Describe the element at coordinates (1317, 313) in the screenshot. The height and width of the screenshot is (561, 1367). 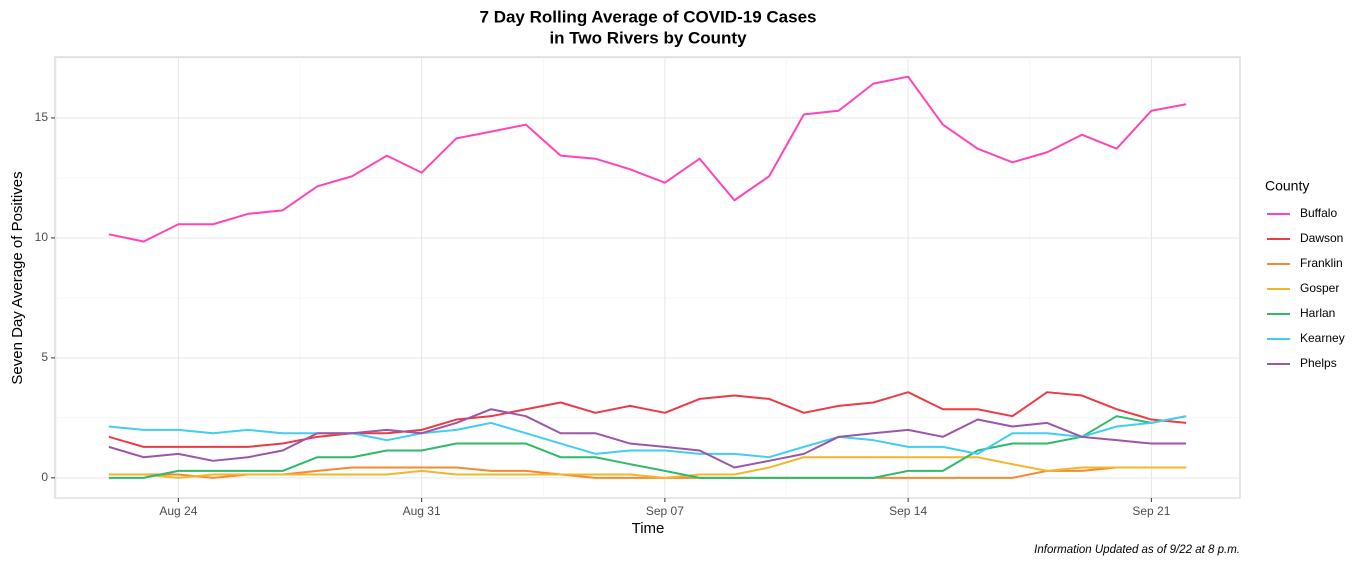
I see `legend-label: Harlan` at that location.